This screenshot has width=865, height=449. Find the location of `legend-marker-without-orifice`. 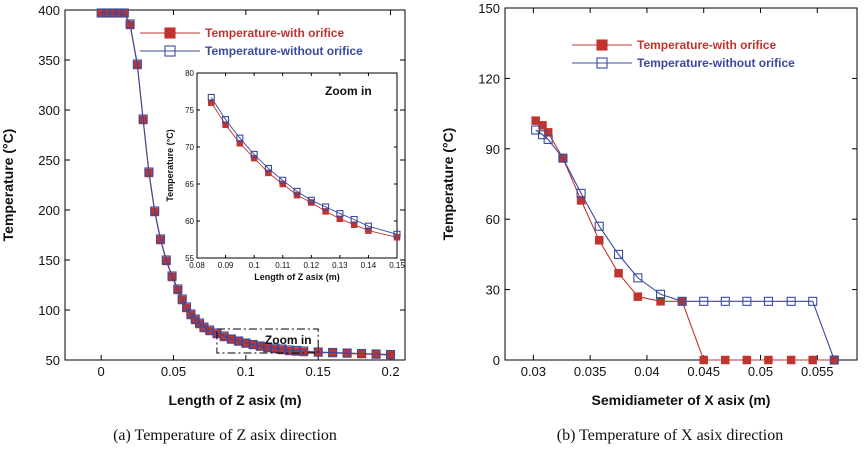

legend-marker-without-orifice is located at coordinates (170, 51).